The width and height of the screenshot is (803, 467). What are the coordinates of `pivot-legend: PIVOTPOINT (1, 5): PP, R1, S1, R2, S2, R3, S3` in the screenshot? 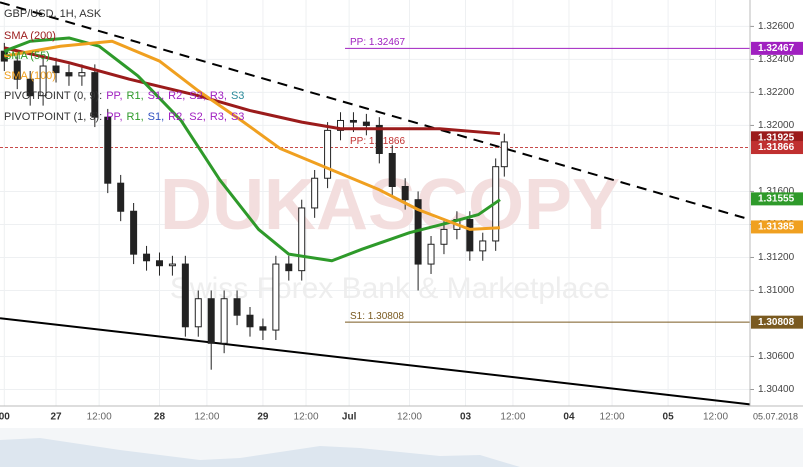 It's located at (124, 117).